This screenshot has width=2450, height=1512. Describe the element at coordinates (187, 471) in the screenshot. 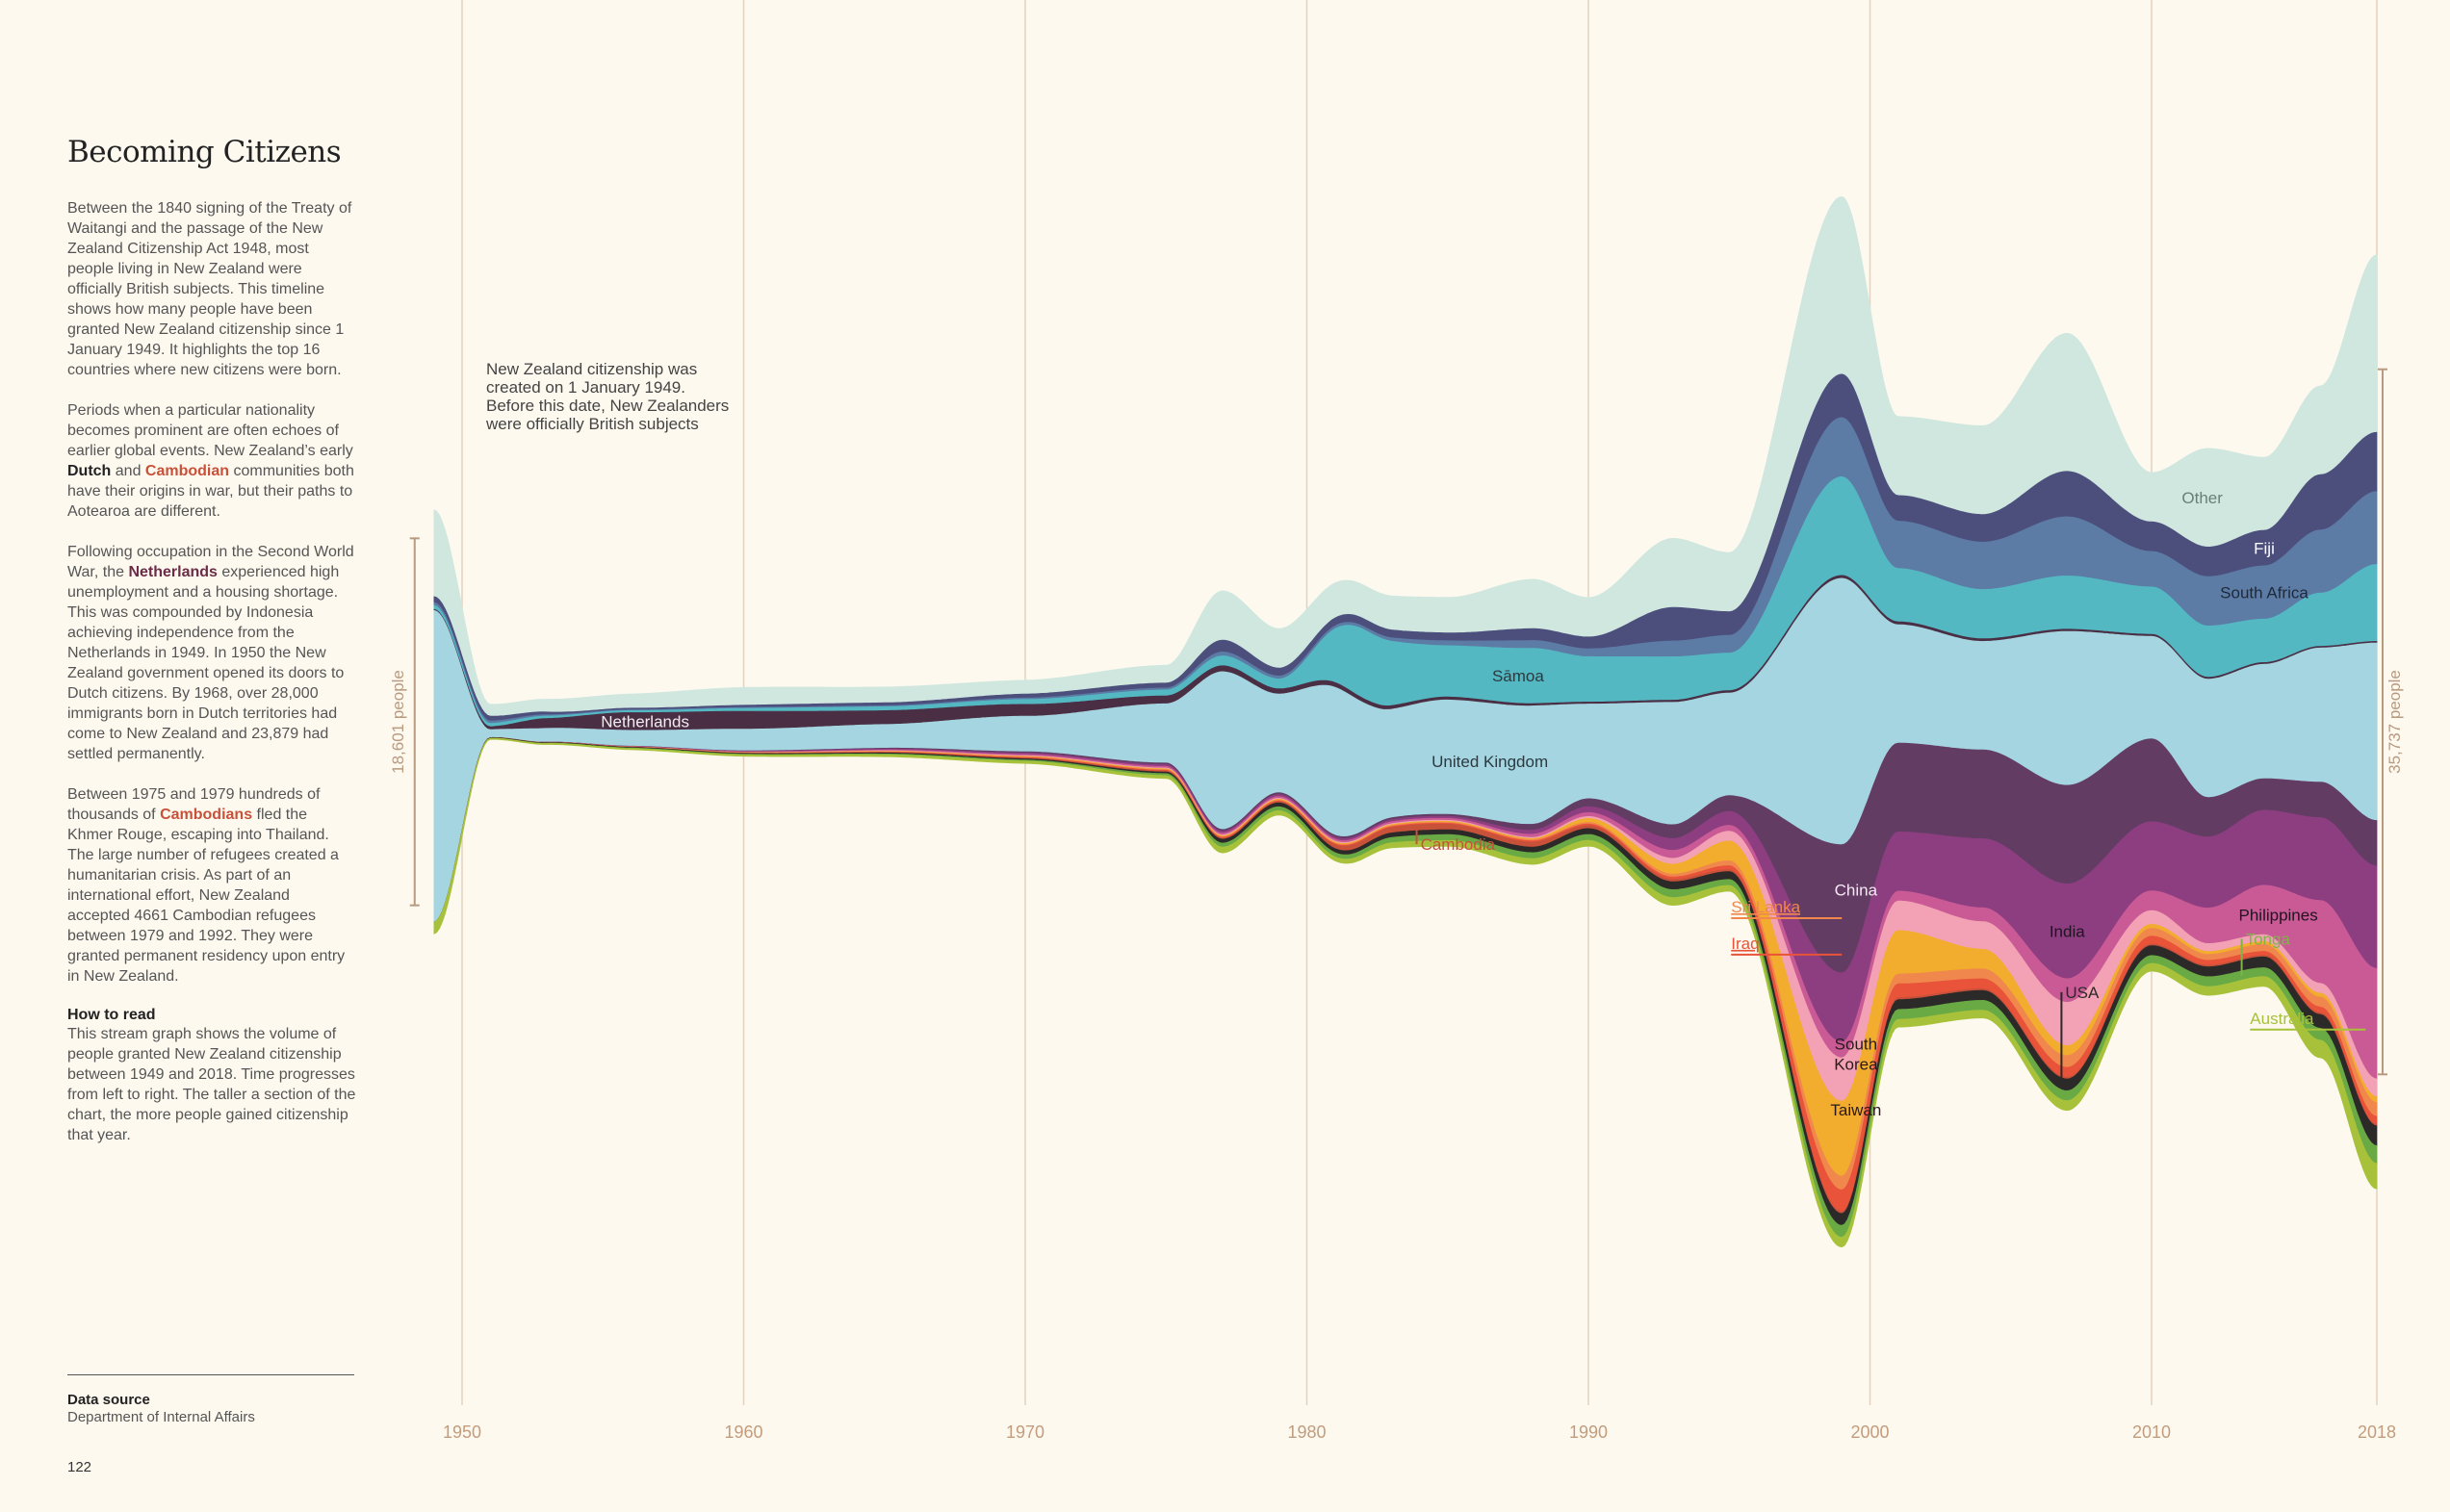

I see `cambodian-highlight: Cambodian` at that location.